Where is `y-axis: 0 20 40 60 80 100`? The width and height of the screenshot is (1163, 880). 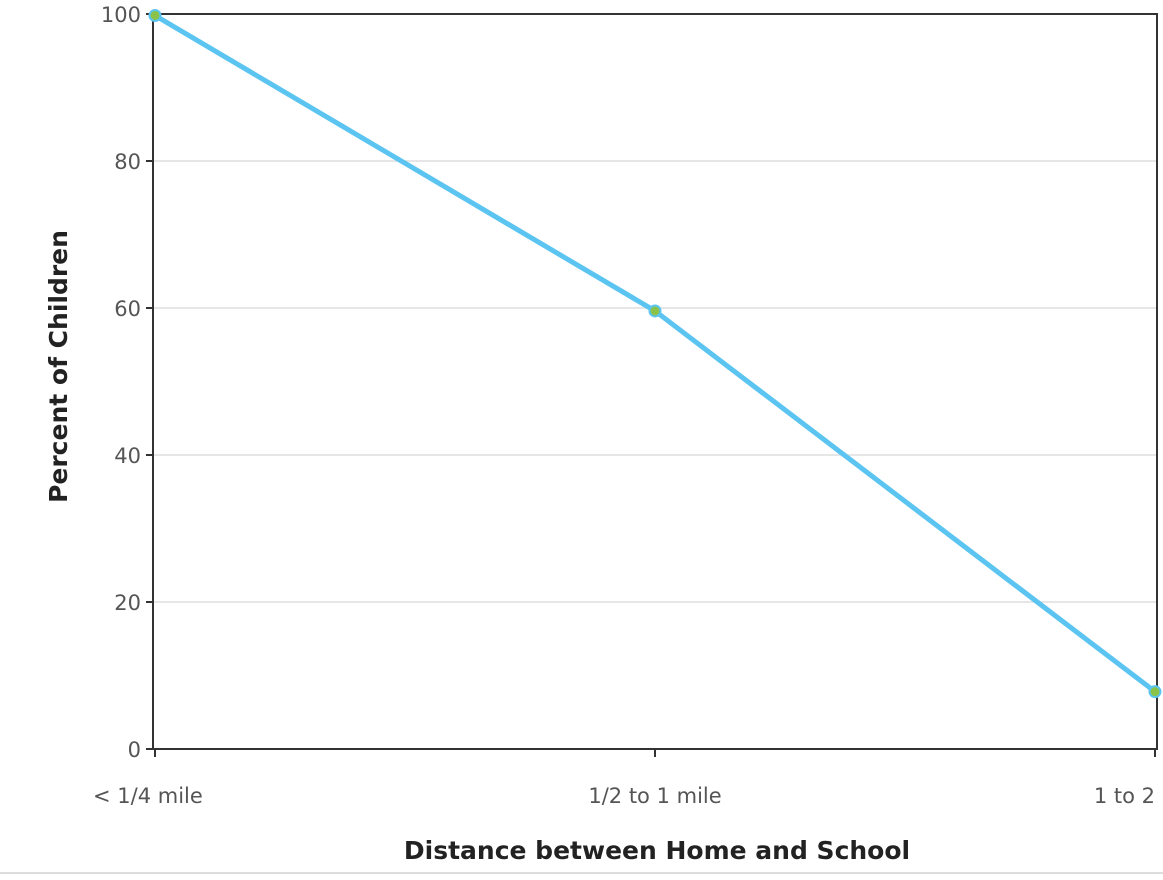 y-axis: 0 20 40 60 80 100 is located at coordinates (127, 382).